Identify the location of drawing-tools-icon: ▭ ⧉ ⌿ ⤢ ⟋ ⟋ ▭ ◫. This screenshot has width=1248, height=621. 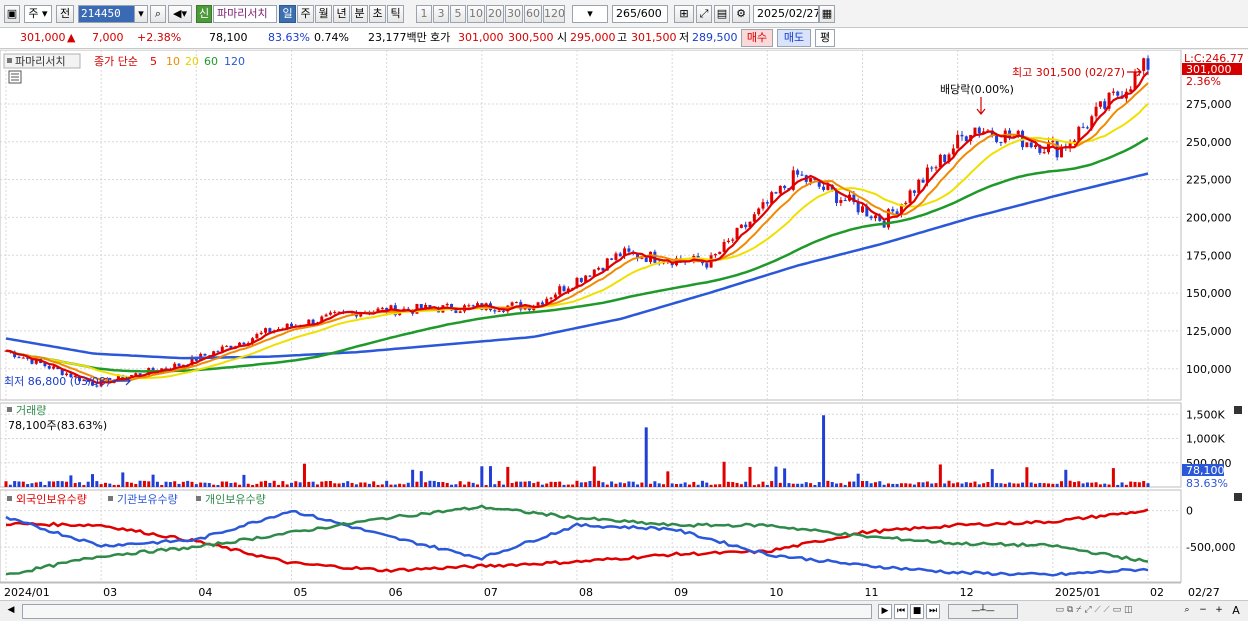
(1094, 610).